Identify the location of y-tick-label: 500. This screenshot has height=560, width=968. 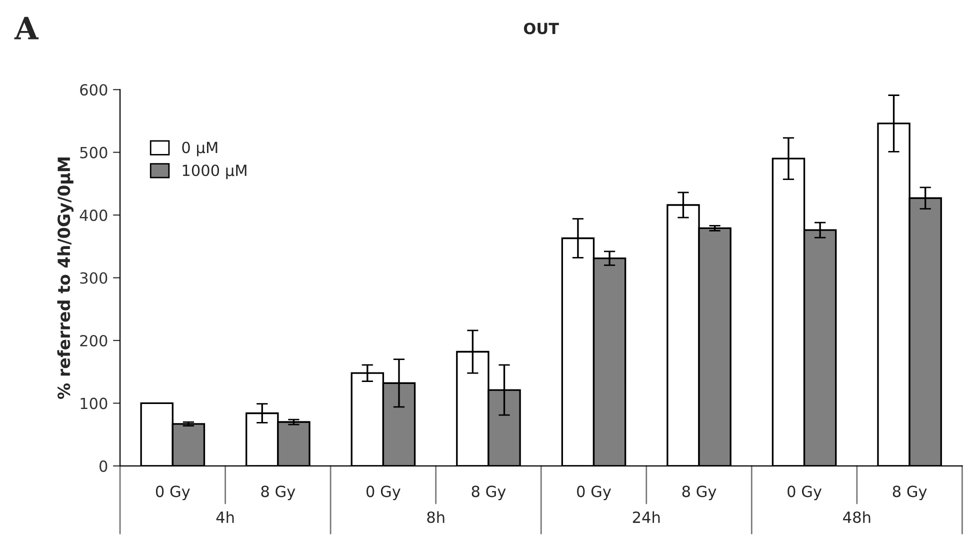
(94, 152).